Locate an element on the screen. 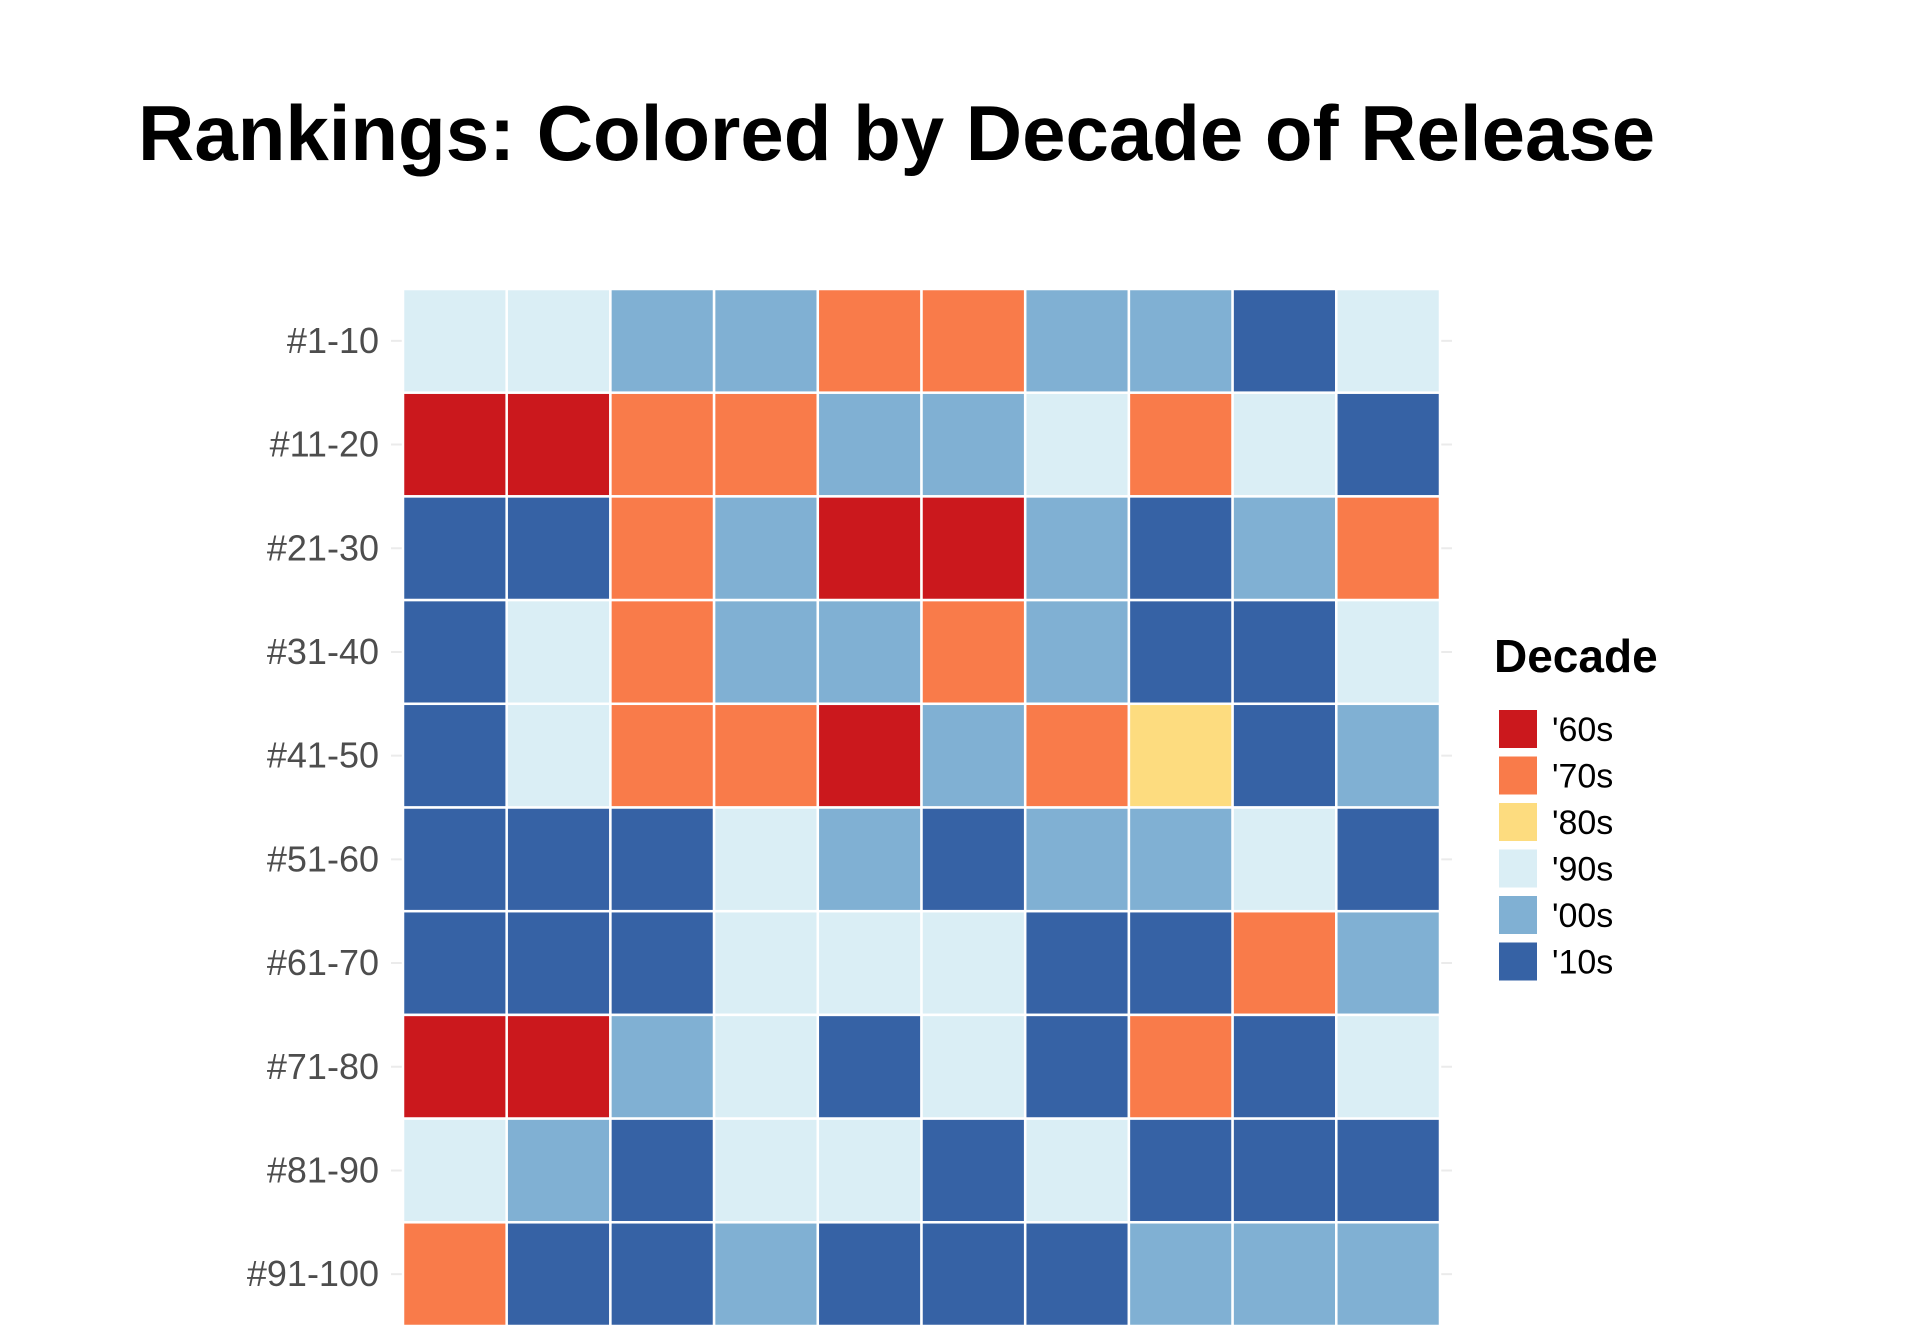  chart-title: Rankings: Colored by Decade of Release is located at coordinates (896, 133).